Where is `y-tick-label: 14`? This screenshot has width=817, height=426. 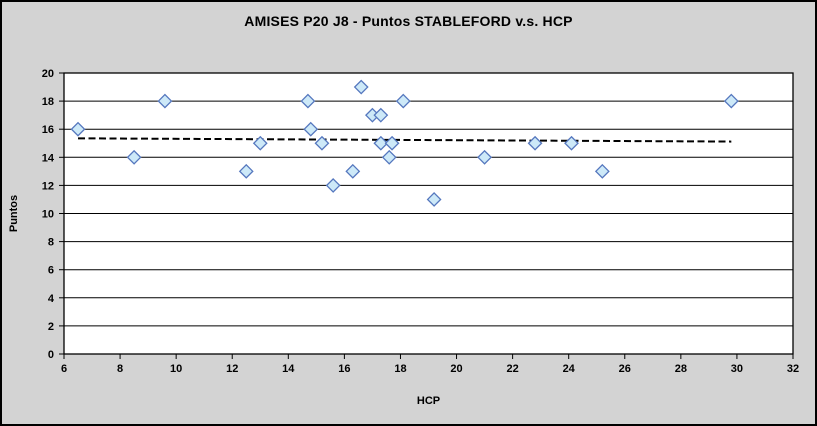
y-tick-label: 14 is located at coordinates (48, 158).